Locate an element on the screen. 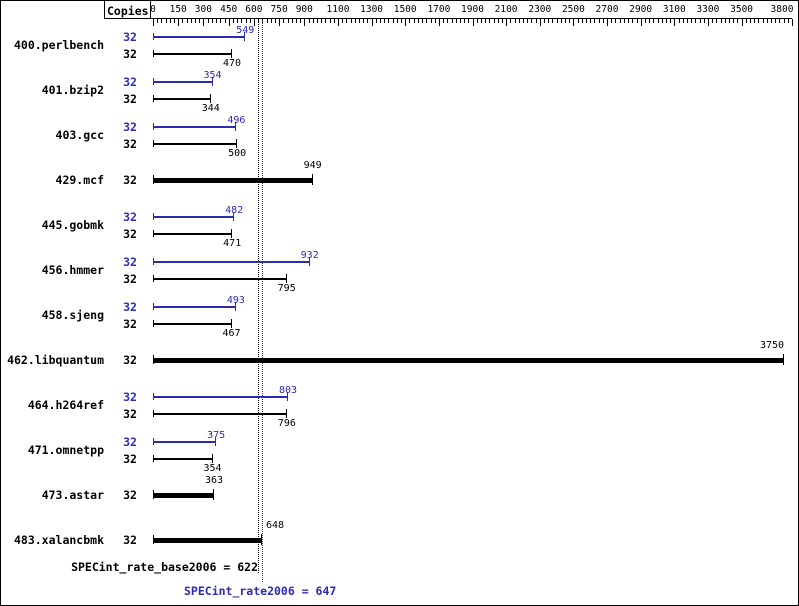  bar-value-label: 795 is located at coordinates (286, 288).